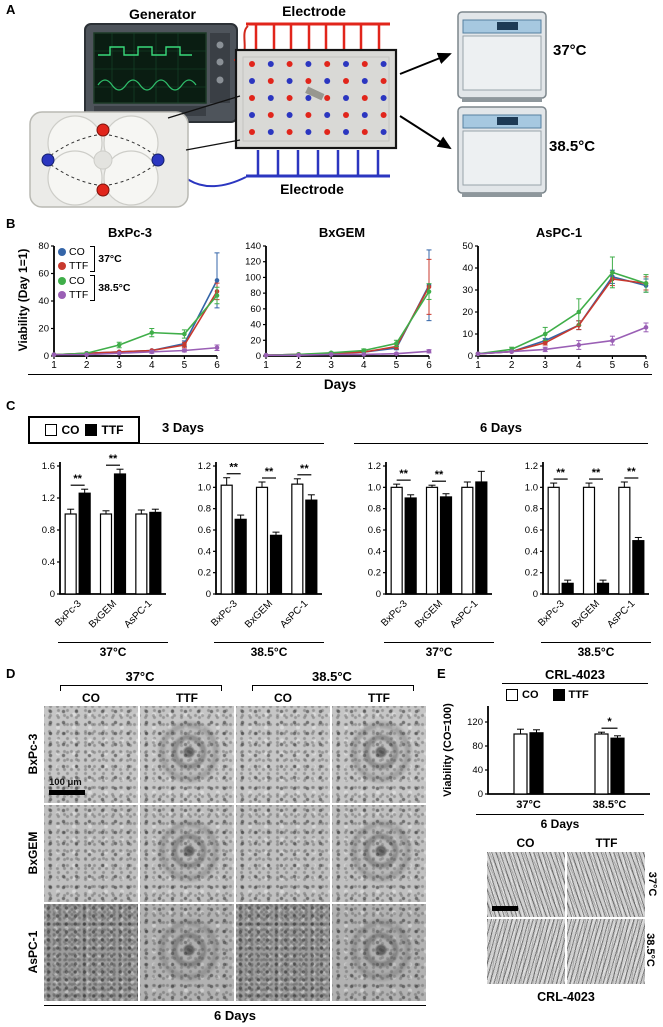 This screenshot has height=1027, width=663. What do you see at coordinates (555, 306) in the screenshot?
I see `line-chart-aspc1: 0 10 20 30 40 50 1 2 3 4 5 6` at bounding box center [555, 306].